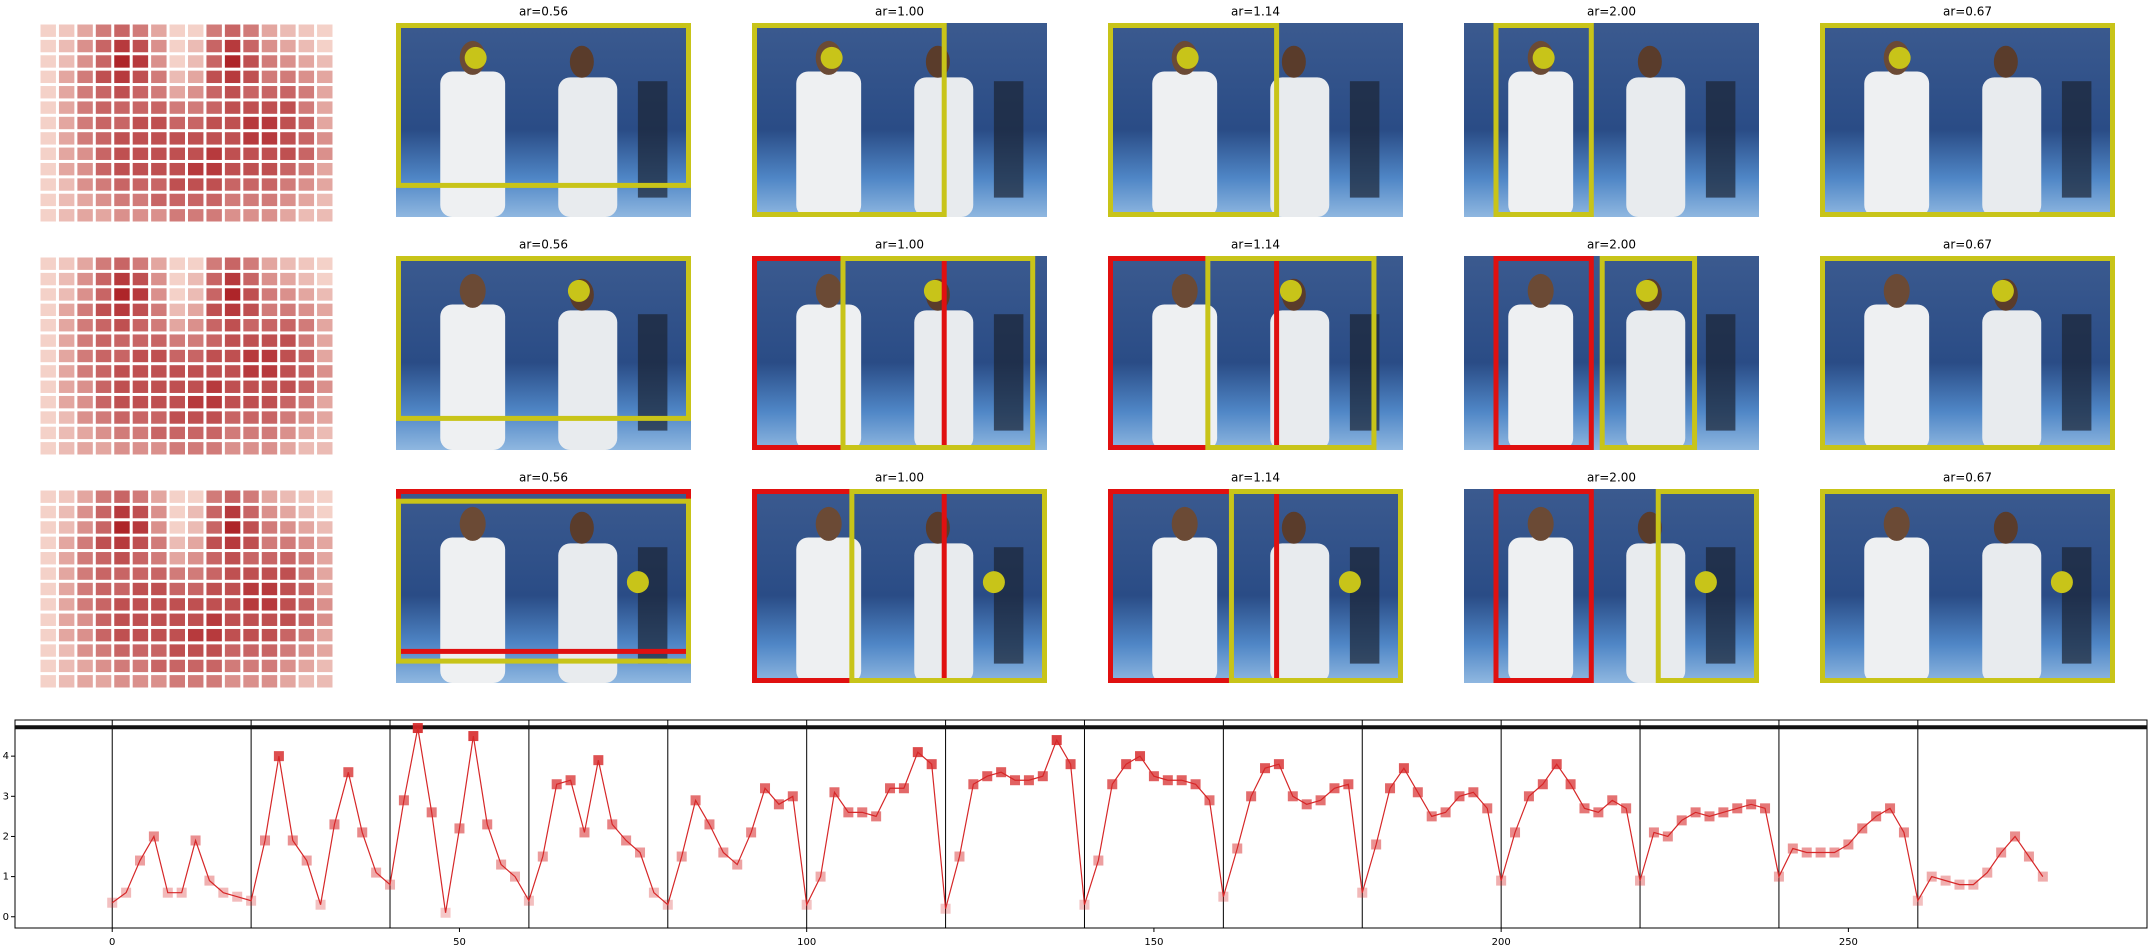  I want to click on panel-title: ar=1.14, so click(1255, 12).